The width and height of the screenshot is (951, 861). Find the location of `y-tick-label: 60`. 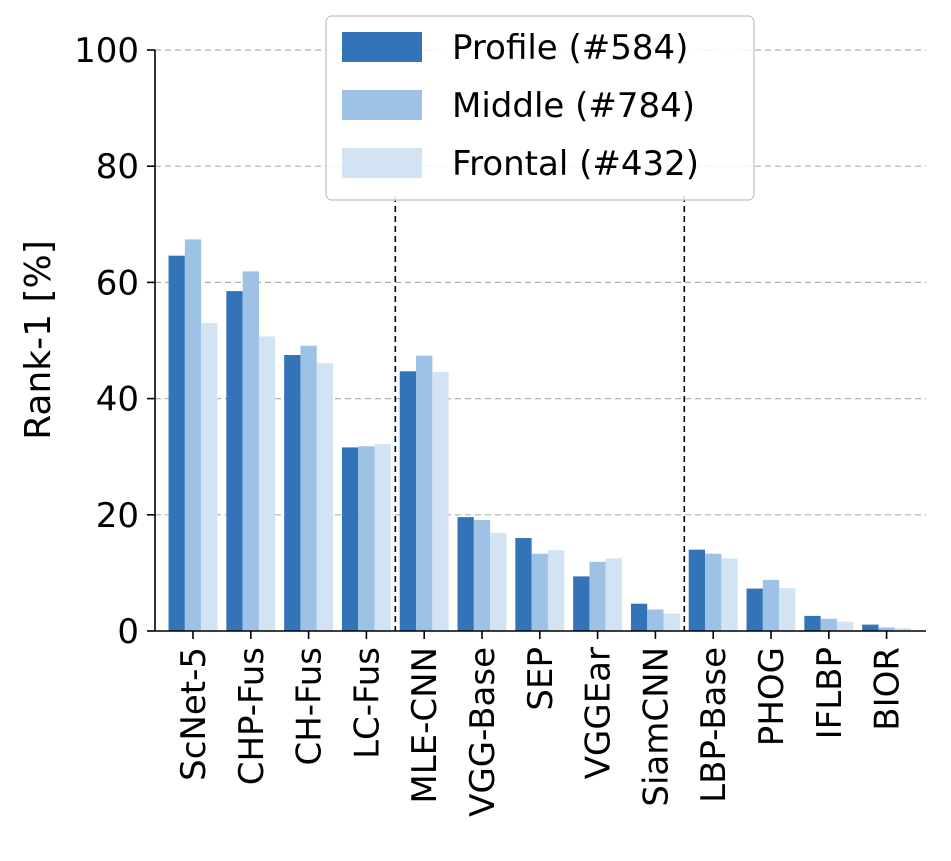

y-tick-label: 60 is located at coordinates (117, 283).